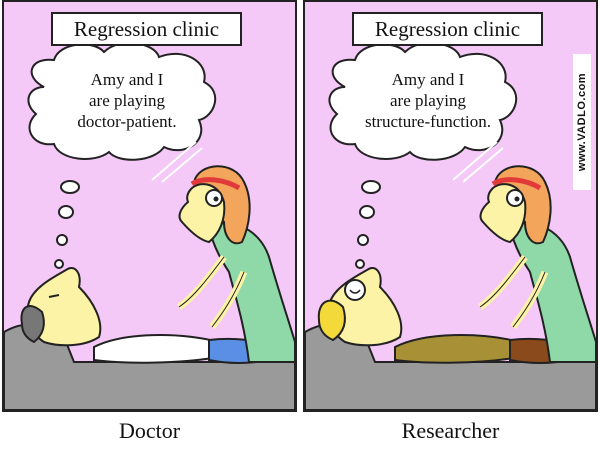 This screenshot has height=450, width=600. Describe the element at coordinates (355, 290) in the screenshot. I see `head-mirror` at that location.